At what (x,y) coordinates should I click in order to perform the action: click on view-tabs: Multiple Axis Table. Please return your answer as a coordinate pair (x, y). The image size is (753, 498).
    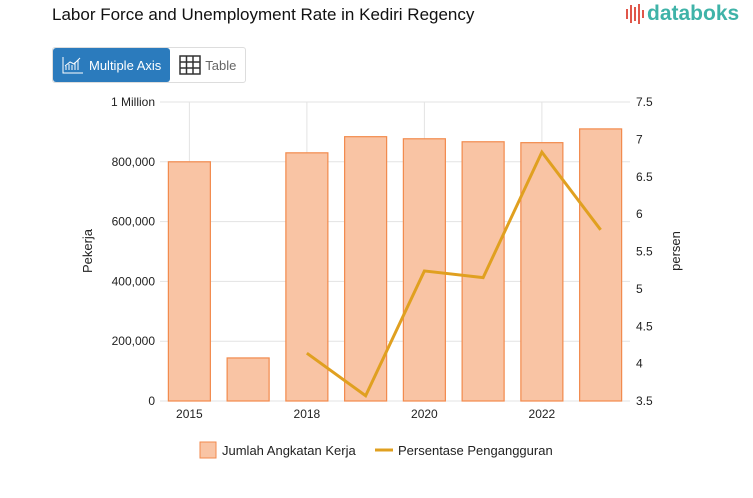
    Looking at the image, I should click on (149, 65).